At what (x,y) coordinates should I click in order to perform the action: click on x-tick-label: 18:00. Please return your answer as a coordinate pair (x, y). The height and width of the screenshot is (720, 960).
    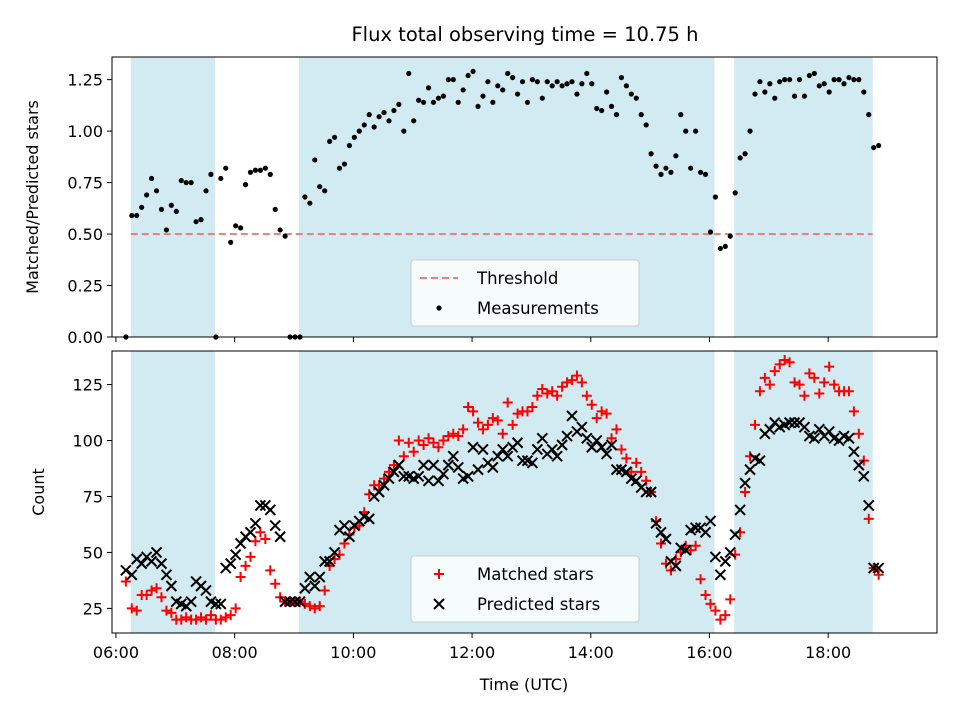
    Looking at the image, I should click on (828, 652).